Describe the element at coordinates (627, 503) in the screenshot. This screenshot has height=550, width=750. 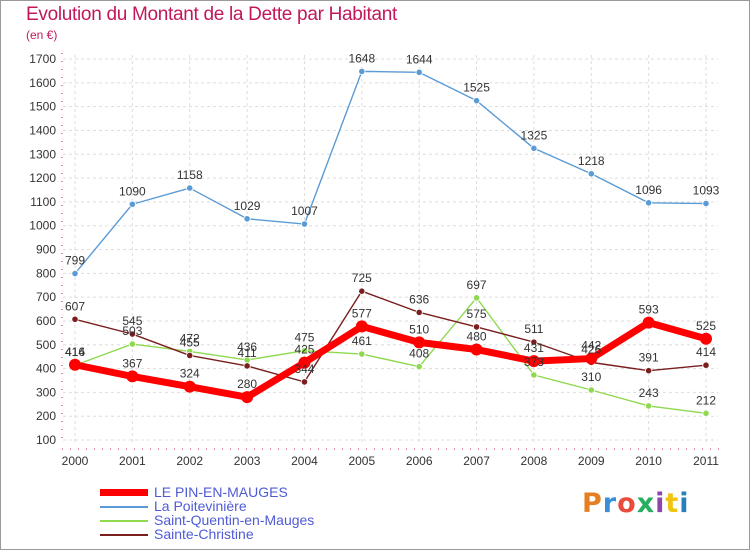
I see `logo-letter: o` at that location.